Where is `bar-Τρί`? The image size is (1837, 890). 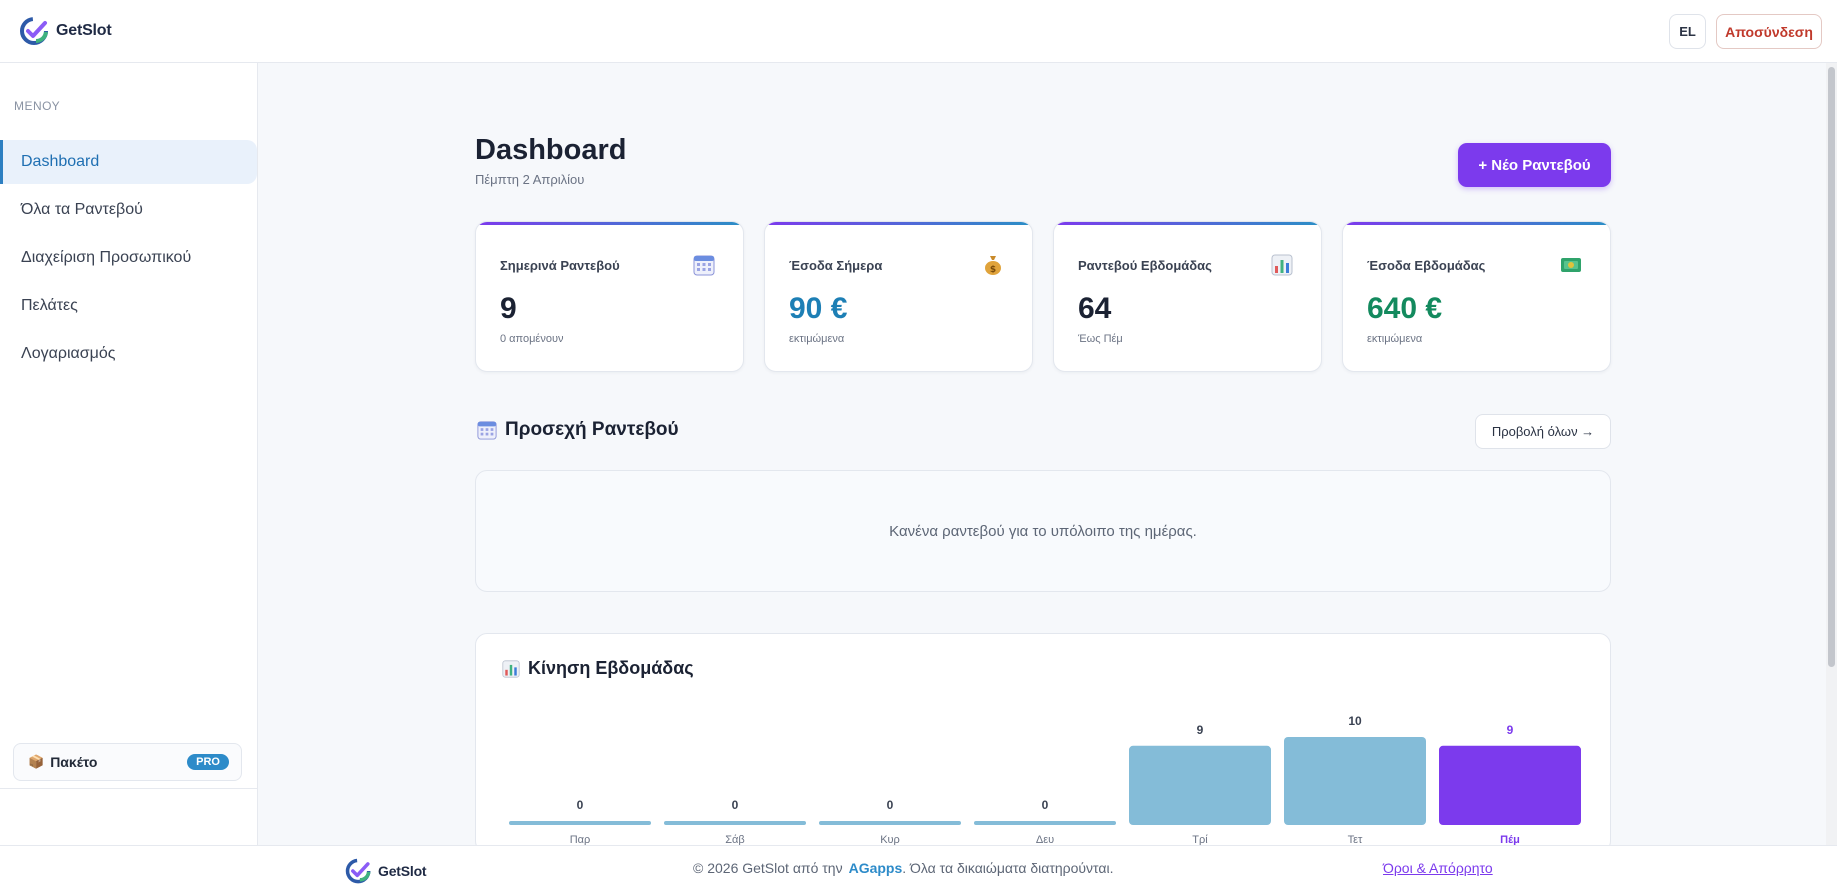 bar-Τρί is located at coordinates (1200, 785).